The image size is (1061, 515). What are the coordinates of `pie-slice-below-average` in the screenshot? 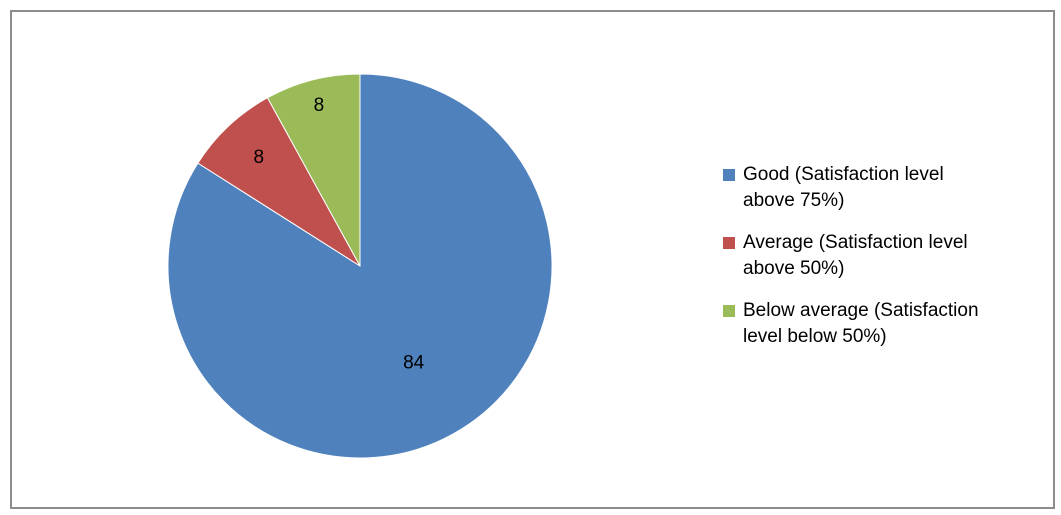 It's located at (313, 170).